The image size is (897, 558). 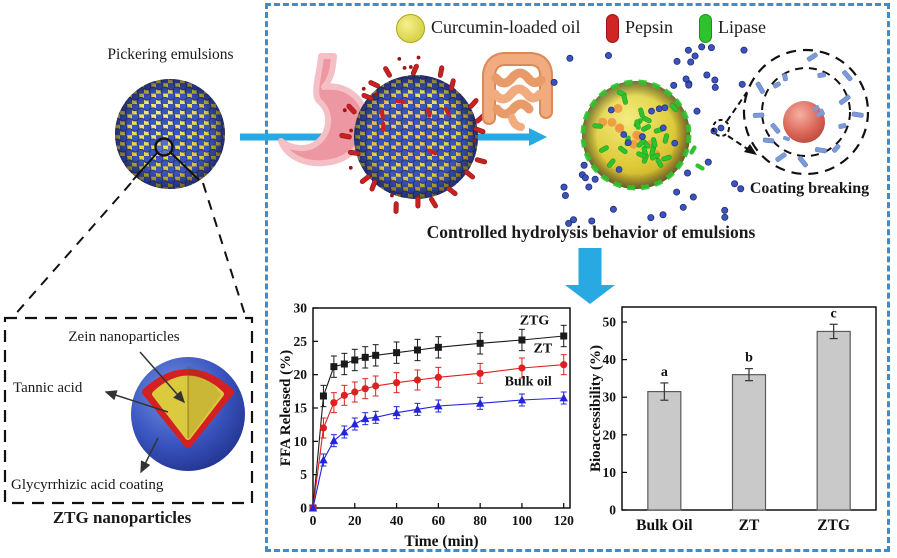 I want to click on emulsion-with-pepsin, so click(x=414, y=134).